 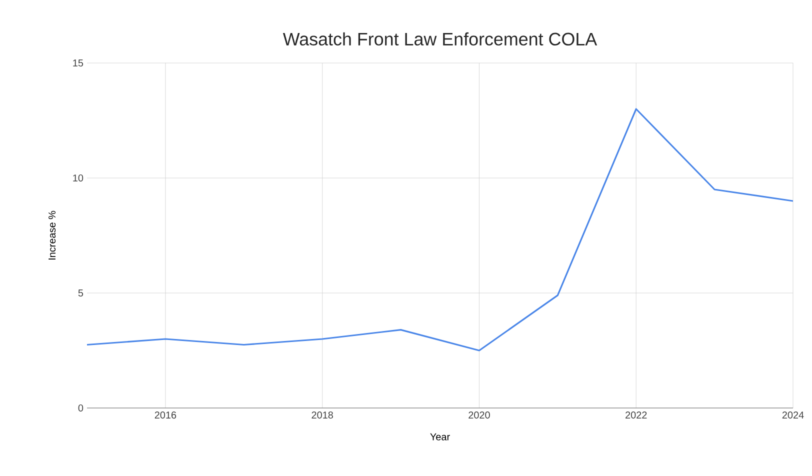 I want to click on x-tick-label: 2016, so click(x=165, y=415).